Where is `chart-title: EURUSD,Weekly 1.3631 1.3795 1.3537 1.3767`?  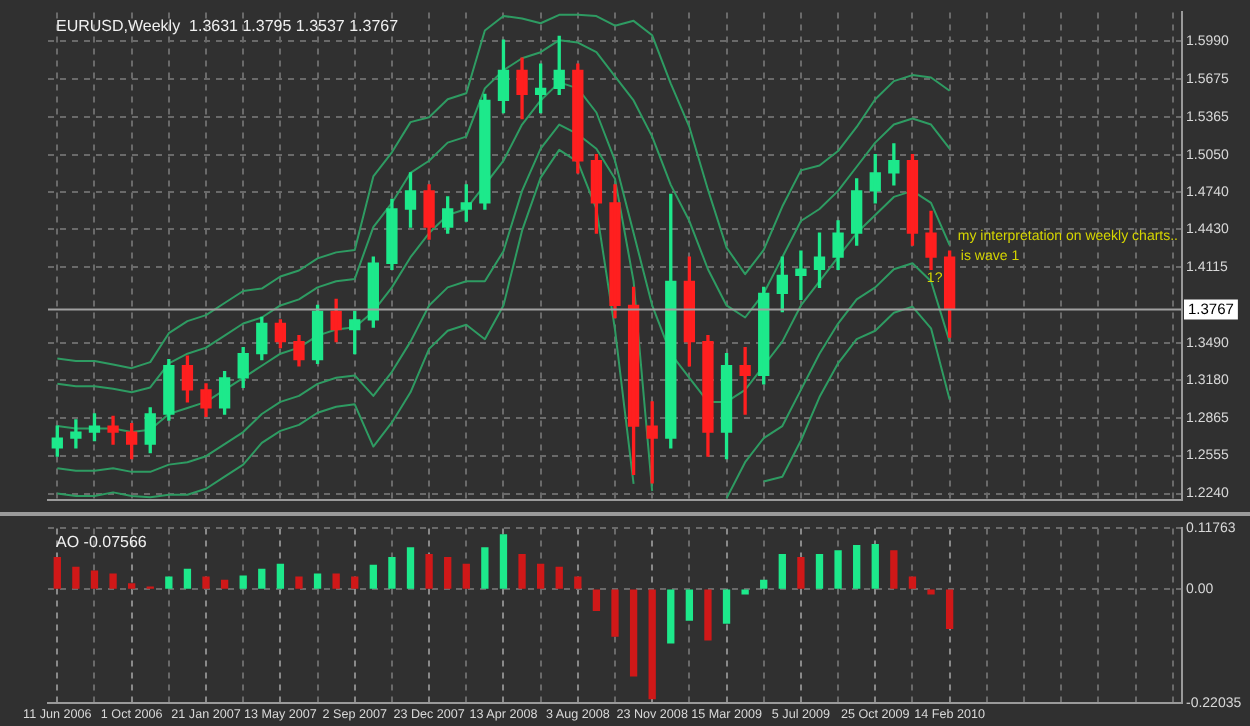 chart-title: EURUSD,Weekly 1.3631 1.3795 1.3537 1.3767 is located at coordinates (228, 25).